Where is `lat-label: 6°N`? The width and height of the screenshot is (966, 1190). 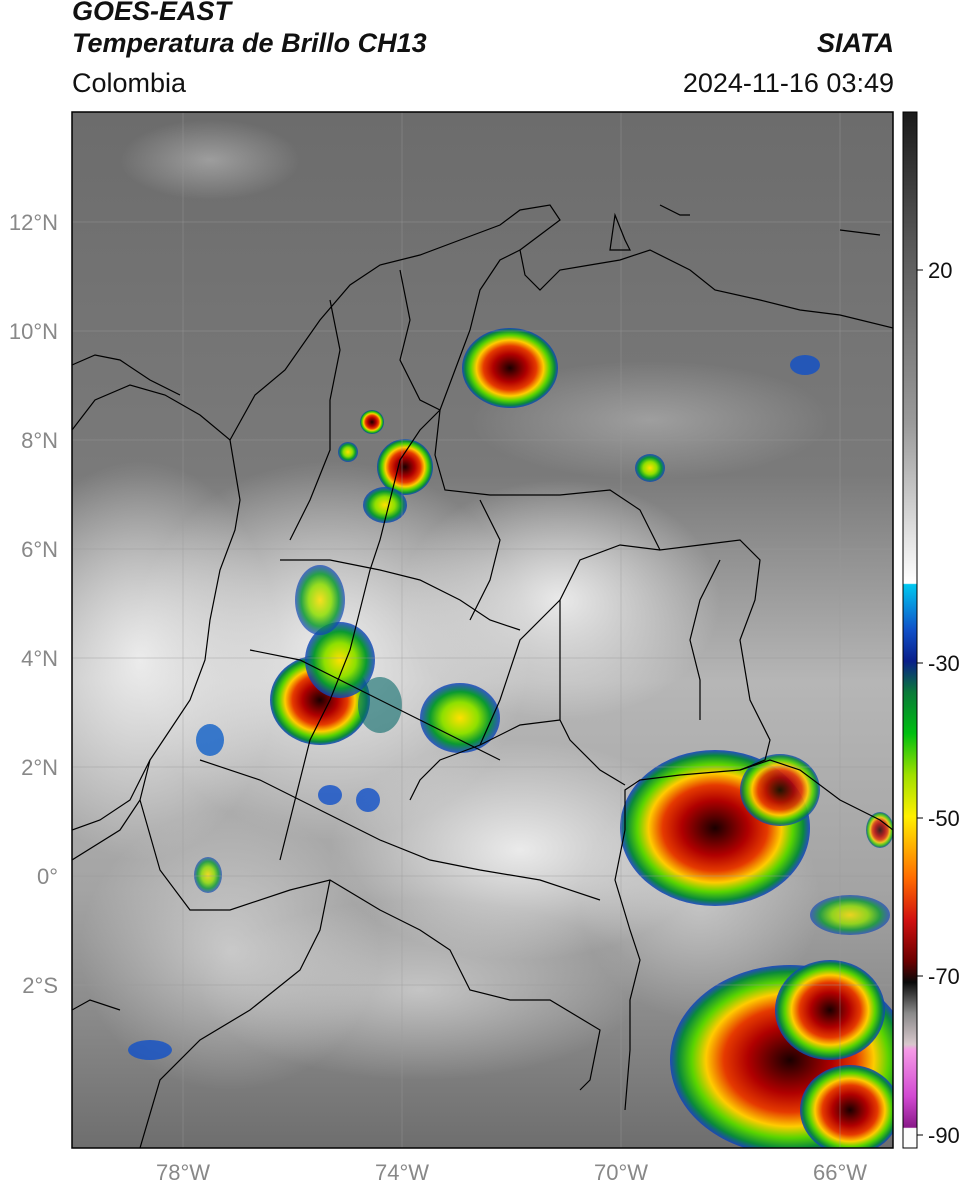 lat-label: 6°N is located at coordinates (39, 549).